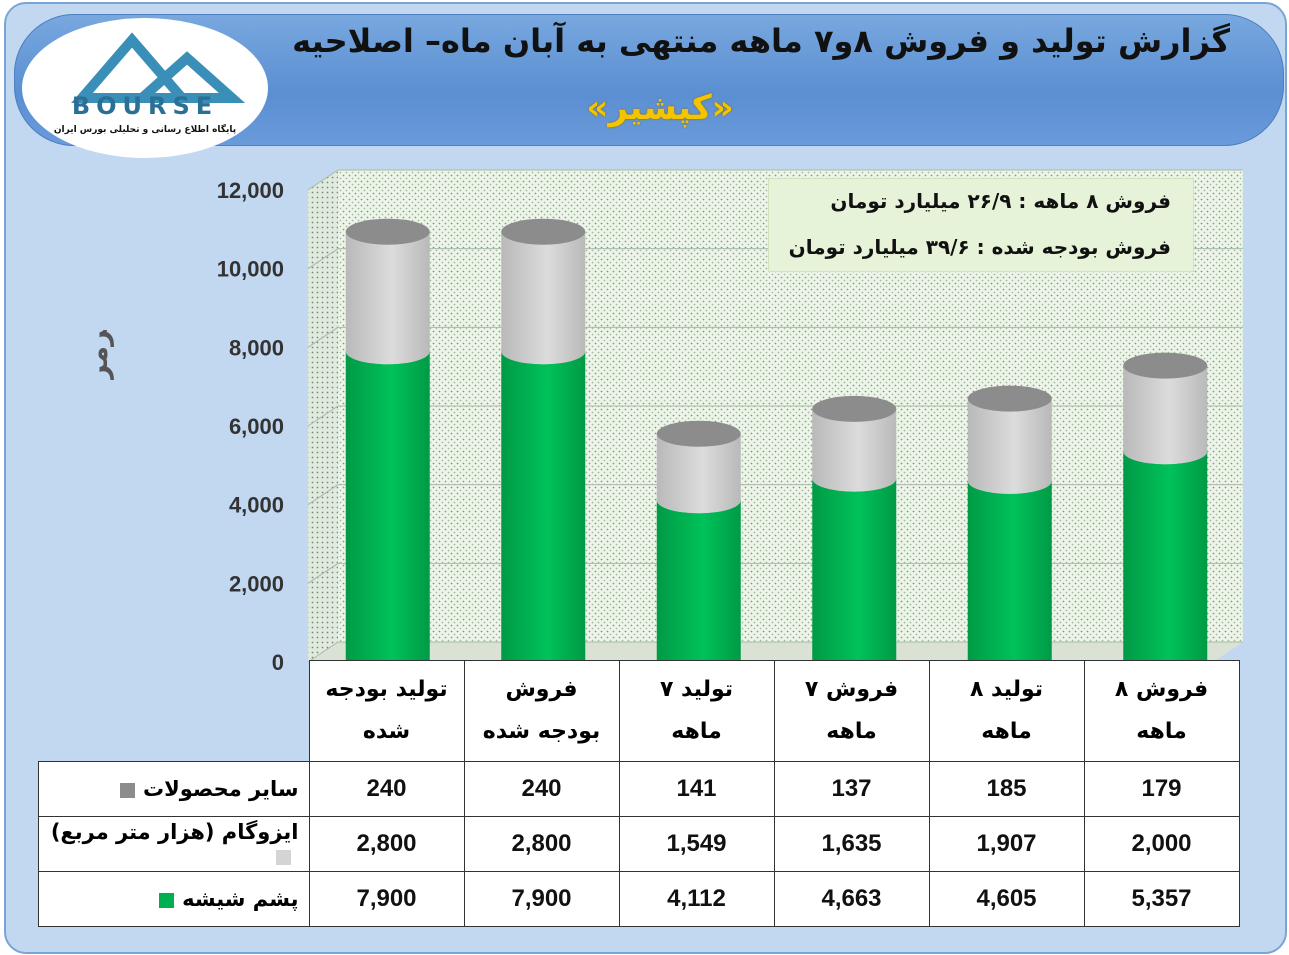  I want to click on value-cell: 5,357, so click(1161, 899).